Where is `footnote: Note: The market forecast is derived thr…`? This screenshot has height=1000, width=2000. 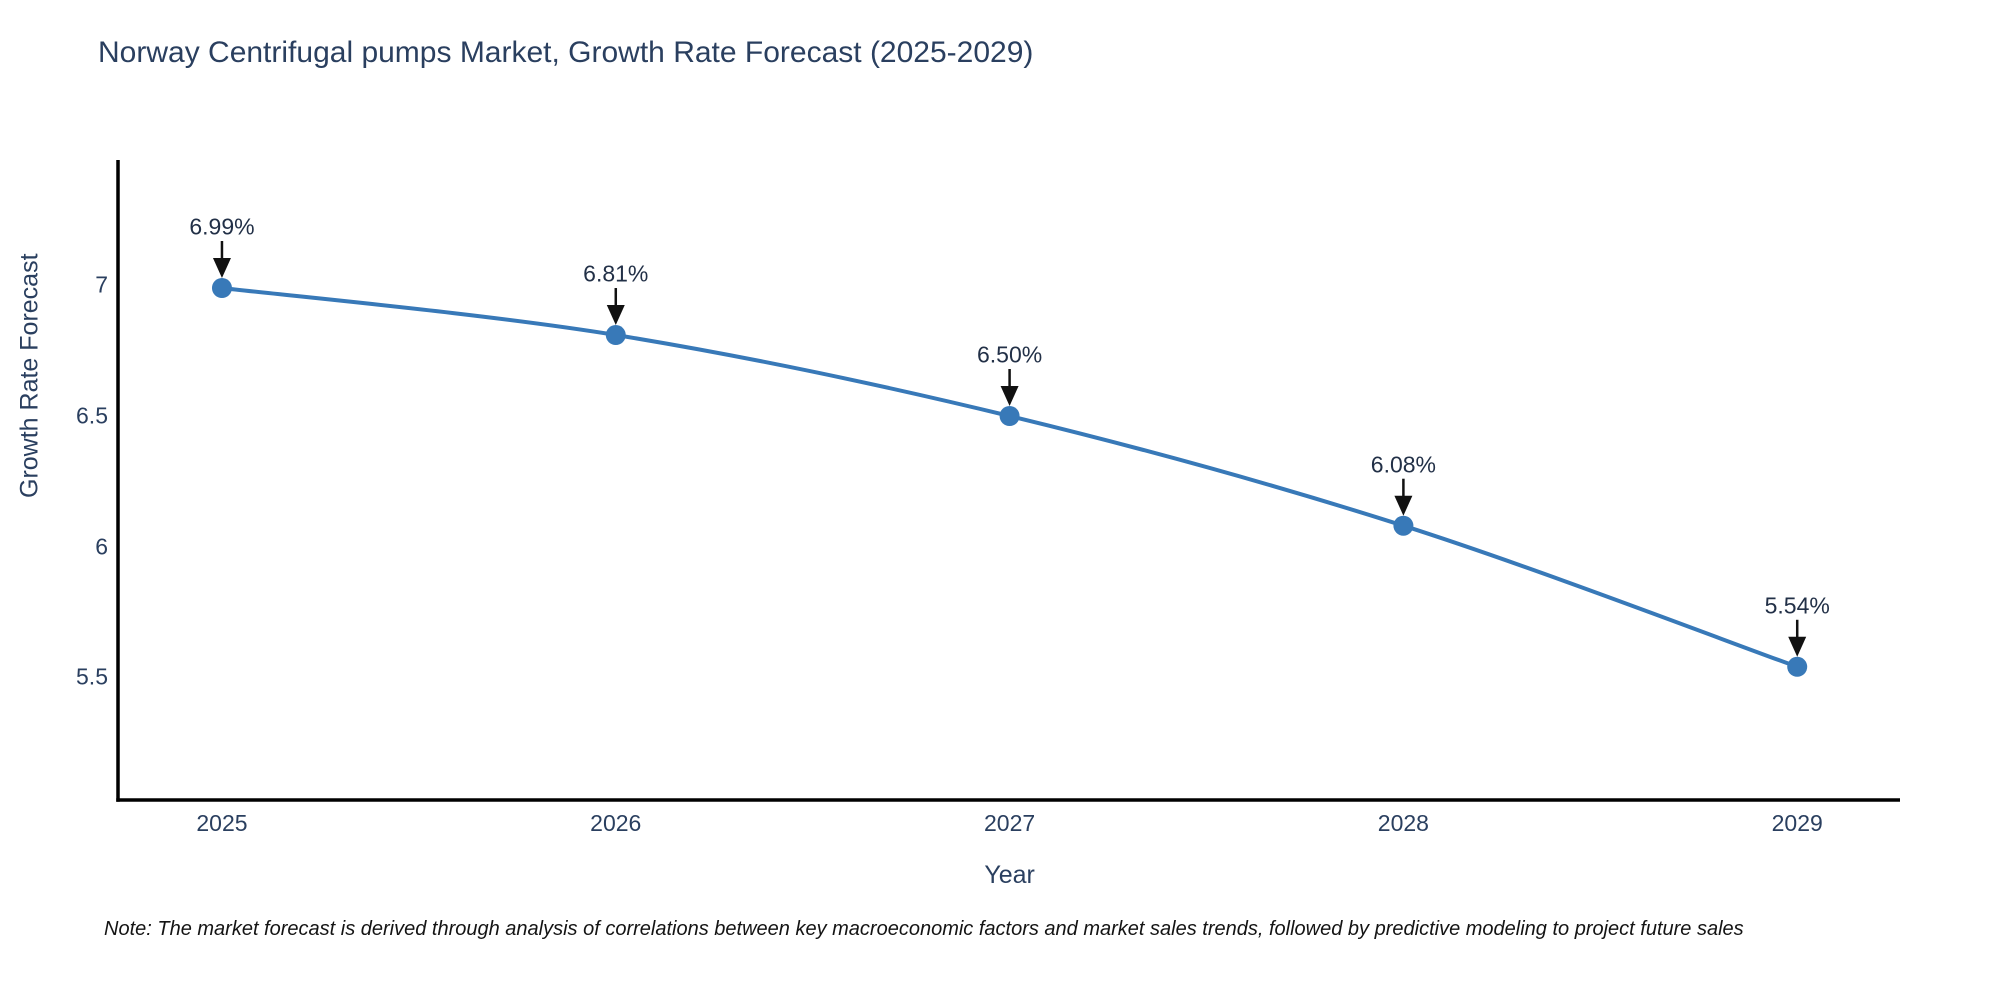
footnote: Note: The market forecast is derived thr… is located at coordinates (924, 929).